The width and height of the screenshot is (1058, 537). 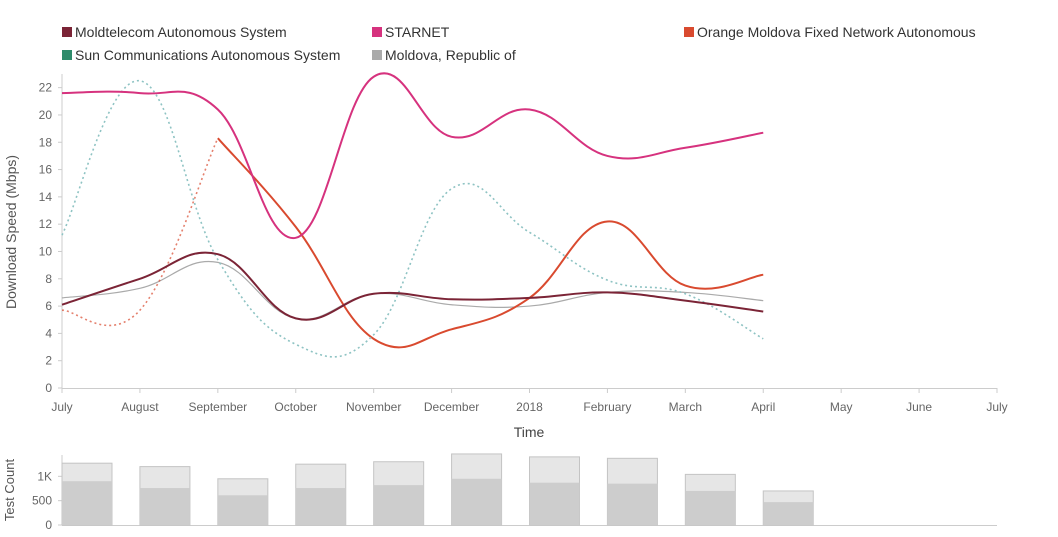 I want to click on x-tick-label: 2018, so click(x=529, y=407).